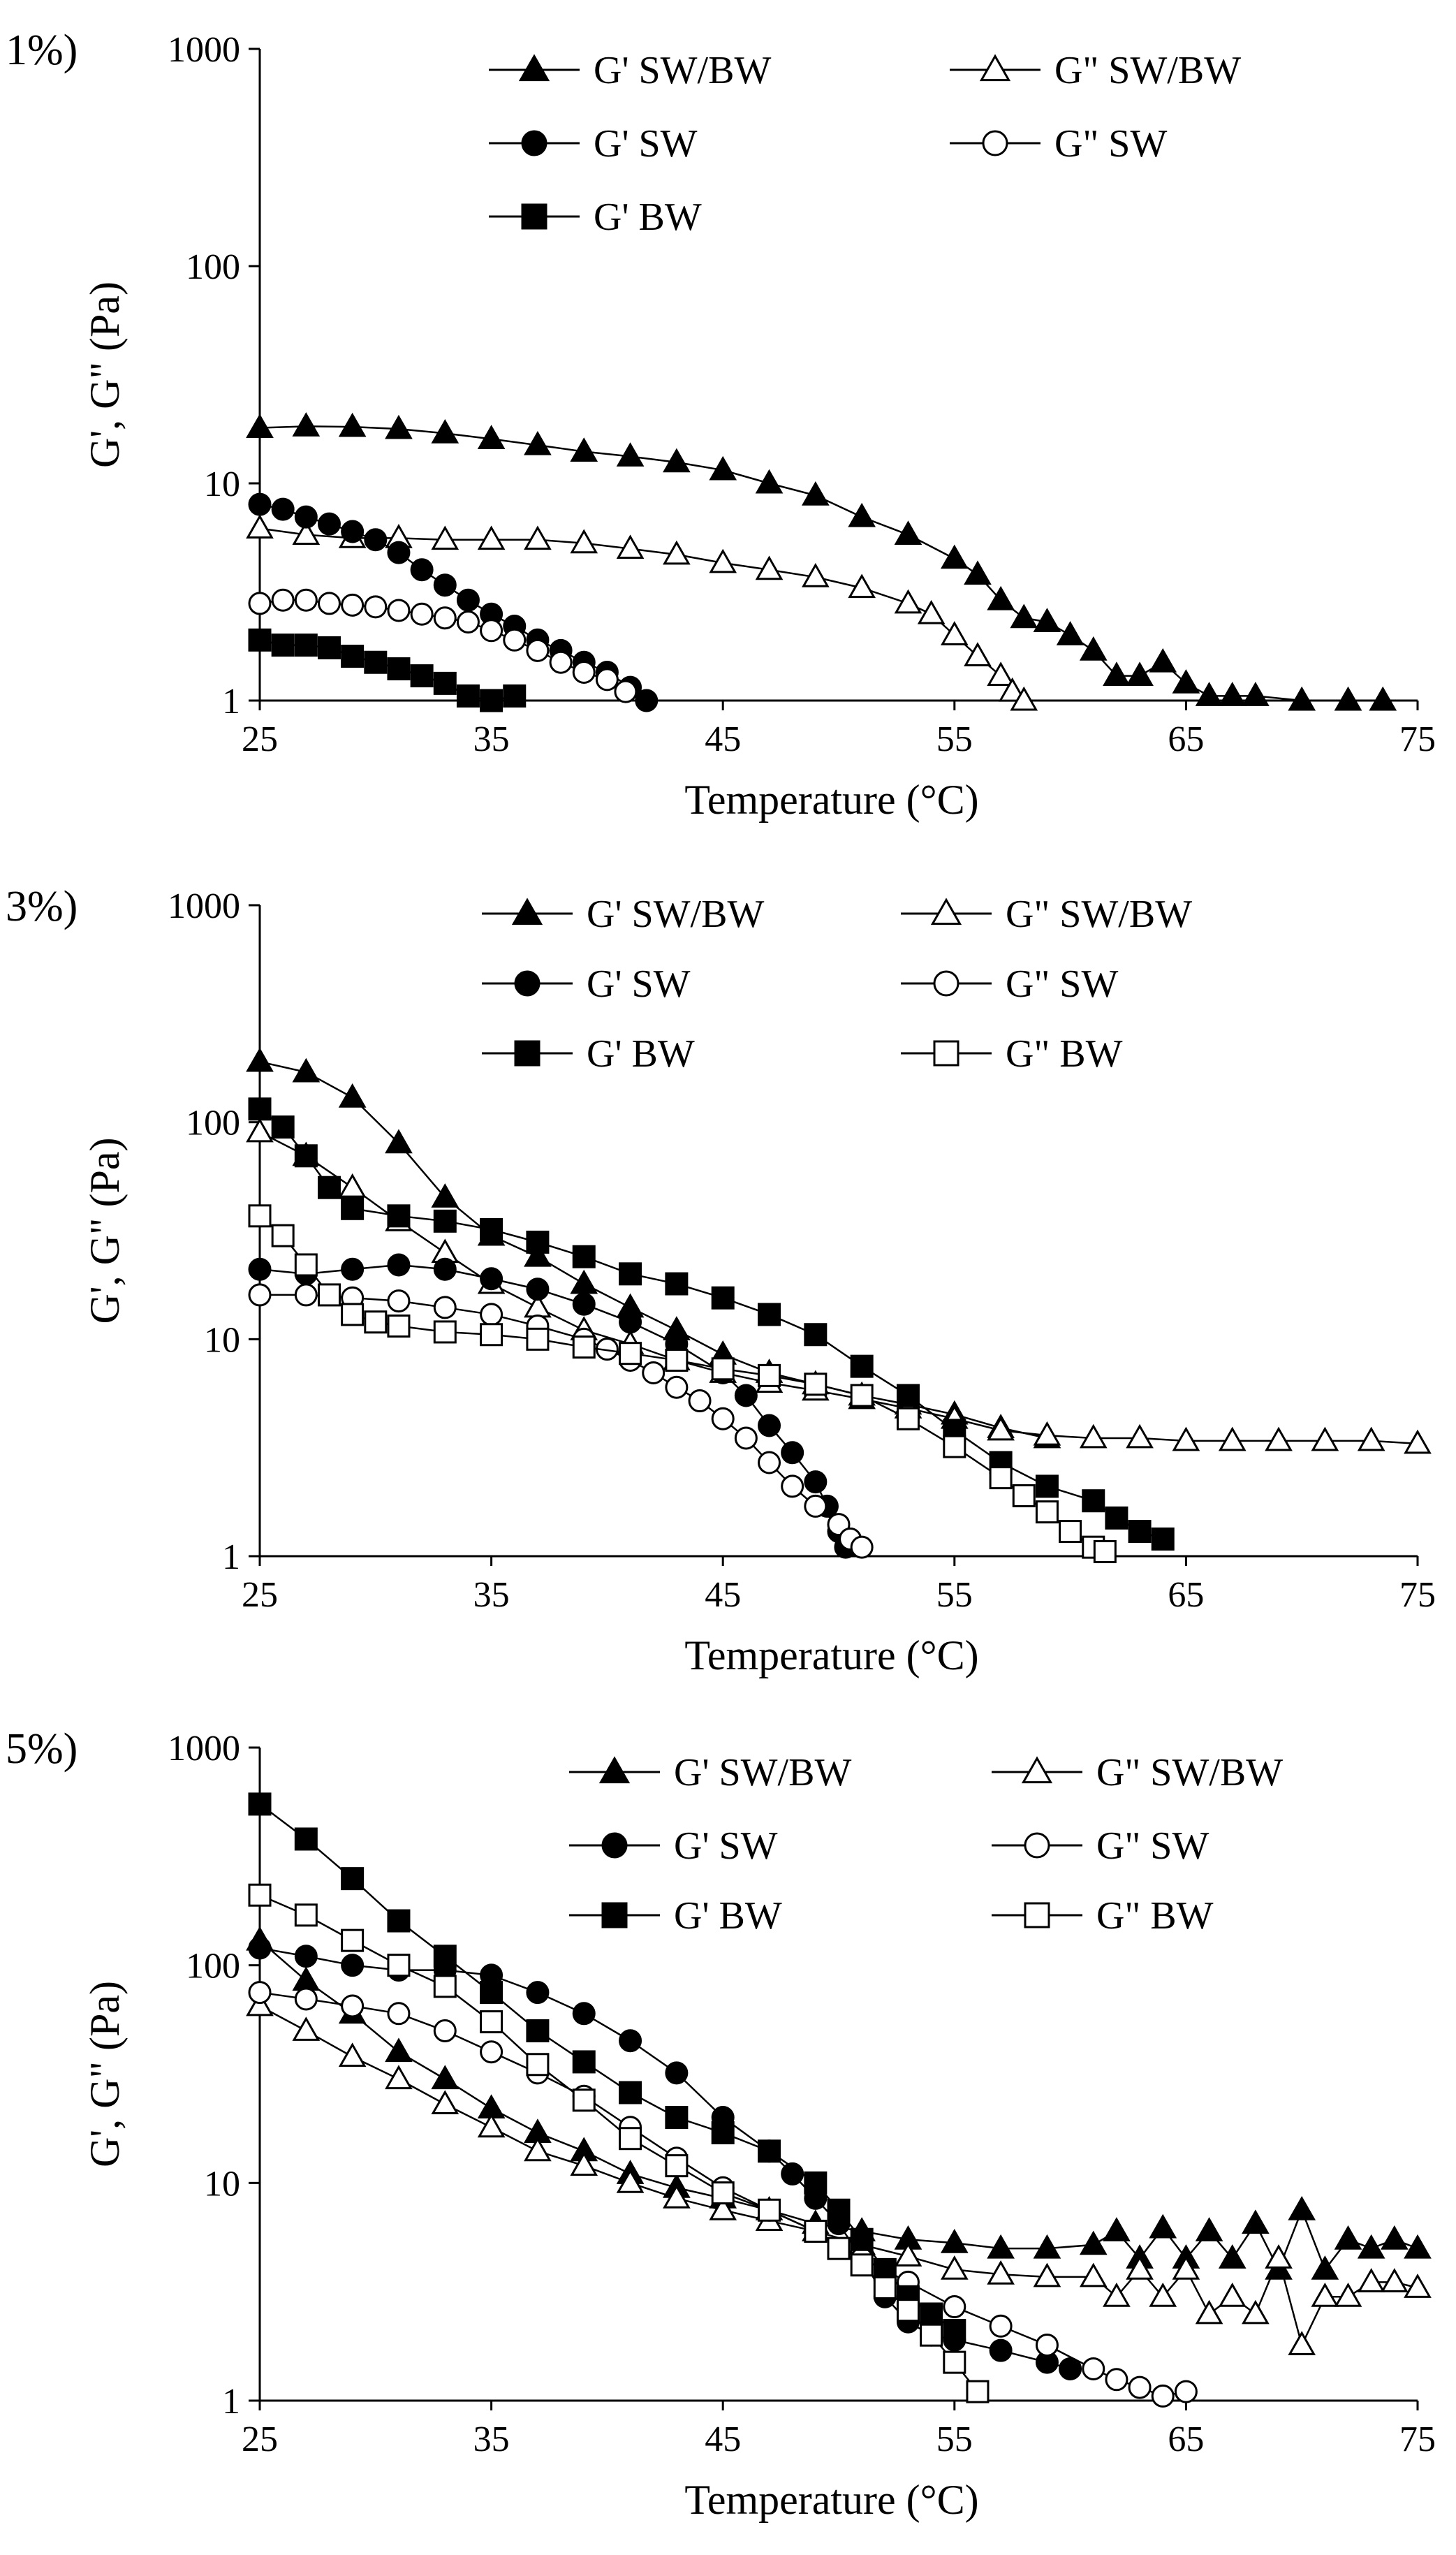 Image resolution: width=1456 pixels, height=2555 pixels. I want to click on x-tick-label: 75, so click(1418, 739).